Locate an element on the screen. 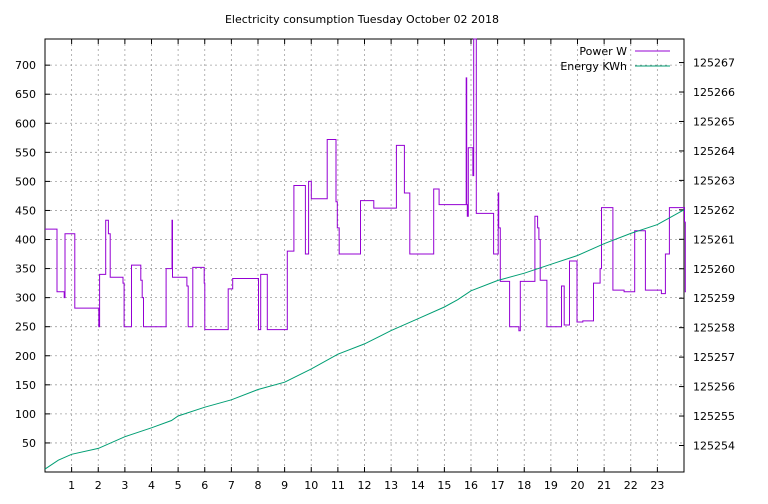 This screenshot has height=504, width=768. x-tick-label: 3 is located at coordinates (124, 485).